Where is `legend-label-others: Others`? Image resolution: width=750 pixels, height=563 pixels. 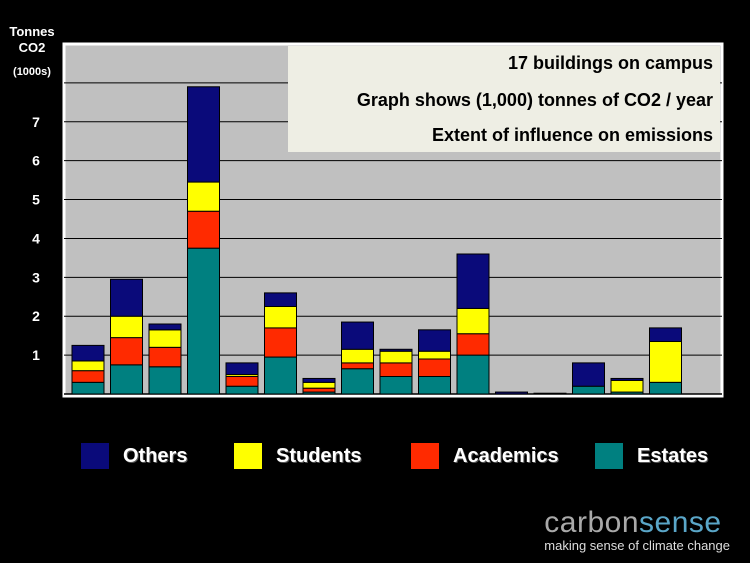 legend-label-others: Others is located at coordinates (155, 455).